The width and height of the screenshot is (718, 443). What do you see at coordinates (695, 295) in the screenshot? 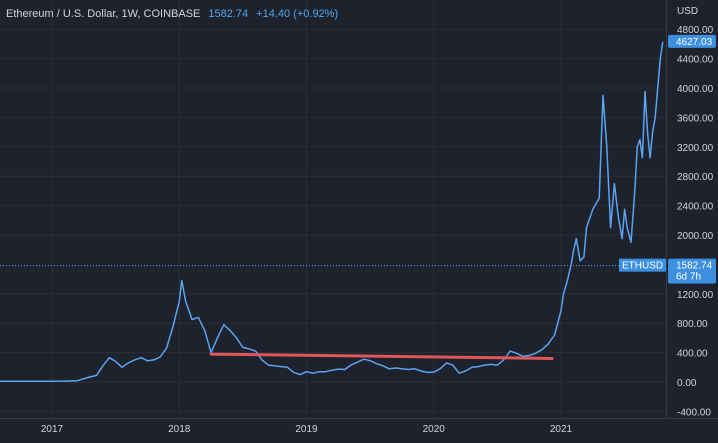
I see `y-tick-label: 1200.00` at bounding box center [695, 295].